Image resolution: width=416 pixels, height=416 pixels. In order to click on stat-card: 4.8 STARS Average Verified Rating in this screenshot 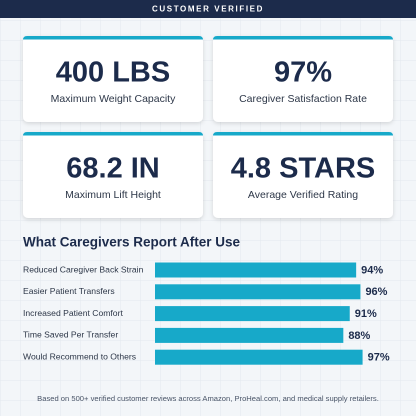, I will do `click(303, 175)`.